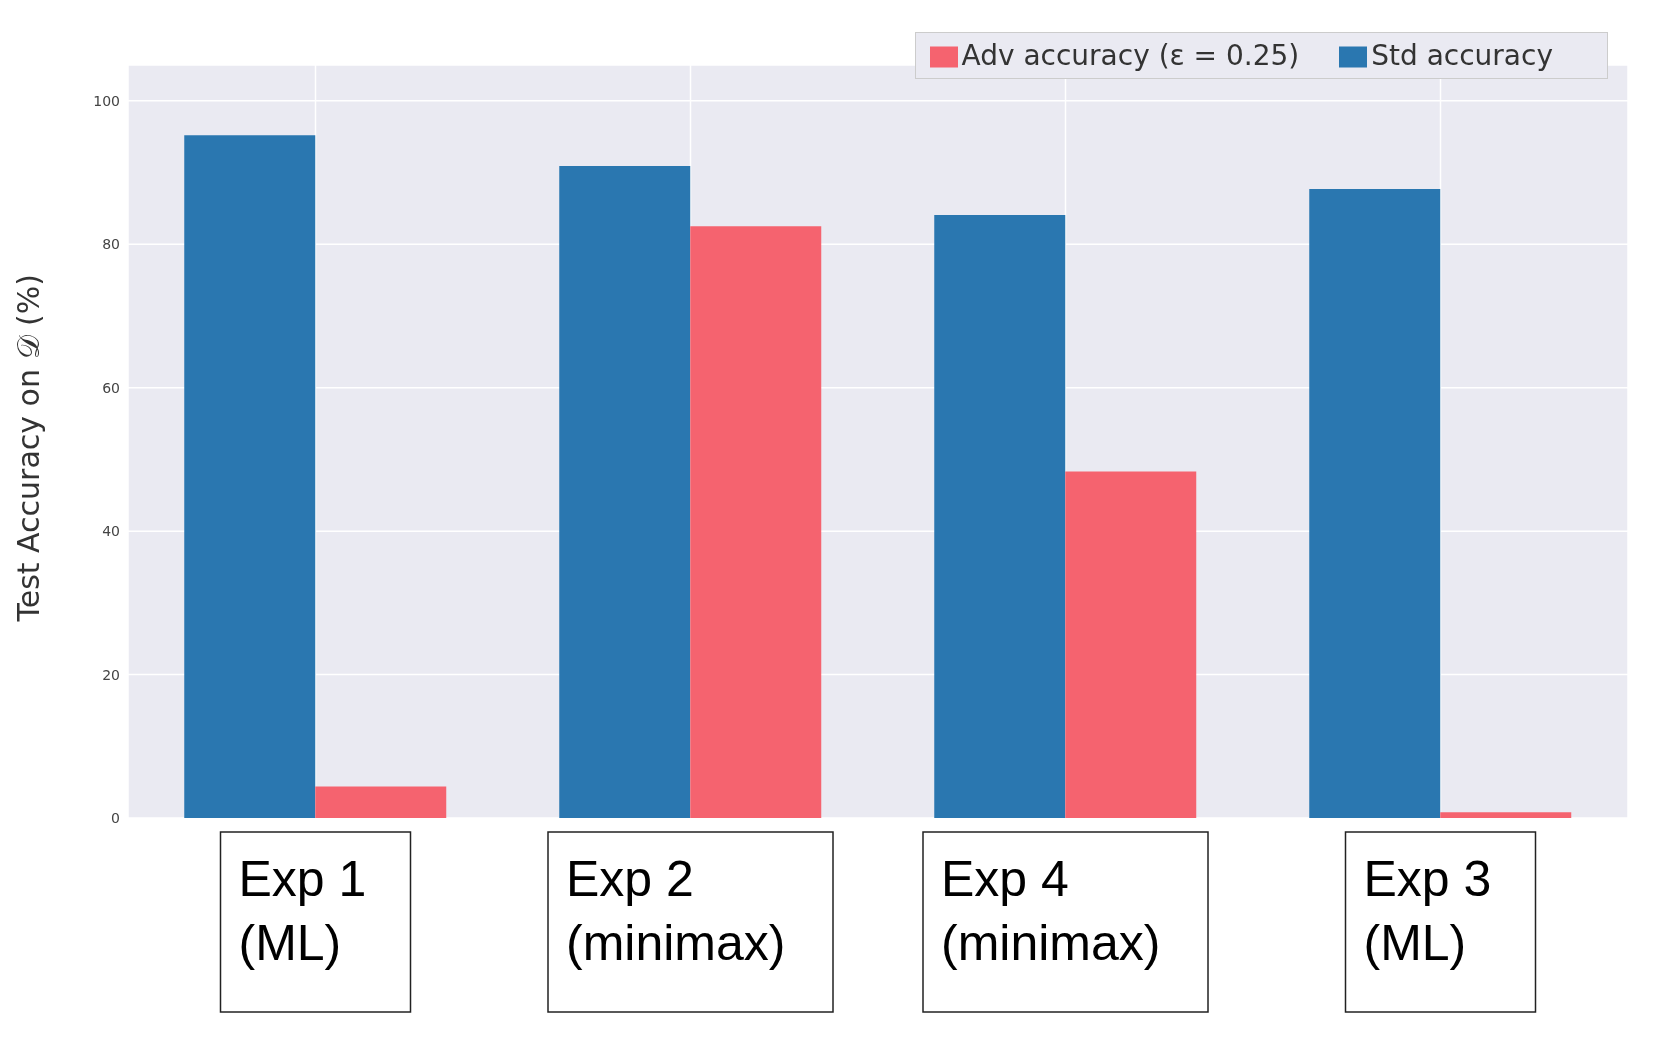  What do you see at coordinates (676, 911) in the screenshot?
I see `x-tick-label: Exp 2 (minimax)` at bounding box center [676, 911].